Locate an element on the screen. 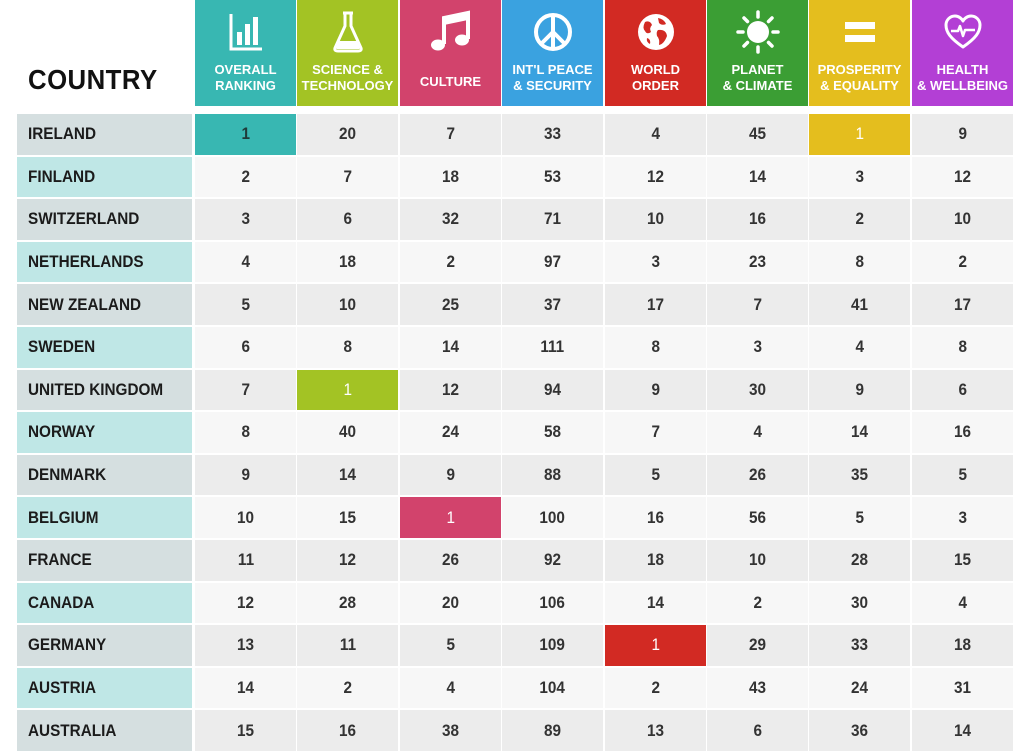 The width and height of the screenshot is (1024, 752). table-row: BELGIUM 10 15 1 100 16 56 5 3 is located at coordinates (515, 517).